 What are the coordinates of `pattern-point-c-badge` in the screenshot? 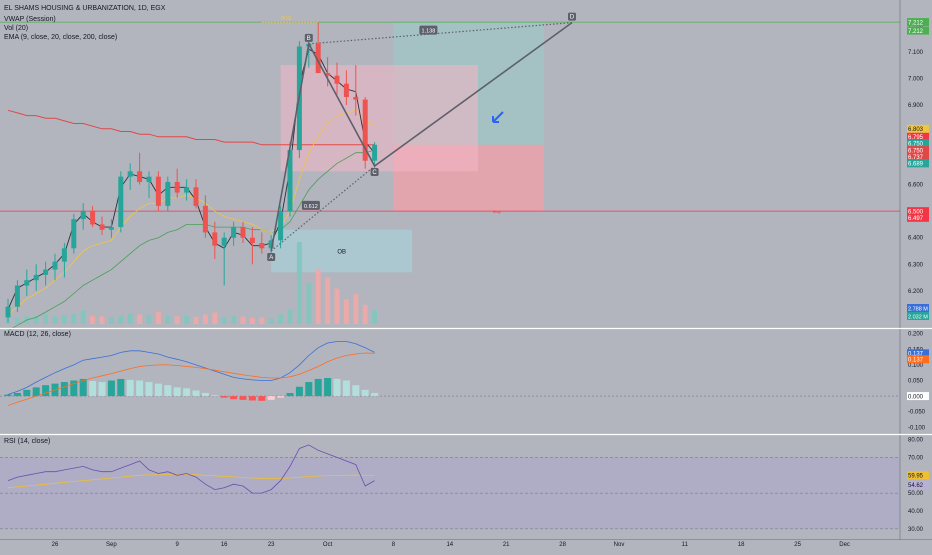 It's located at (374, 172).